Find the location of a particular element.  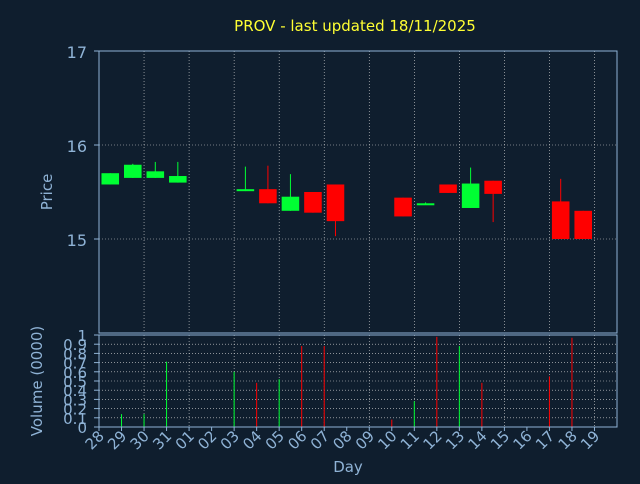

volume-tick-label: 0 is located at coordinates (82, 428).